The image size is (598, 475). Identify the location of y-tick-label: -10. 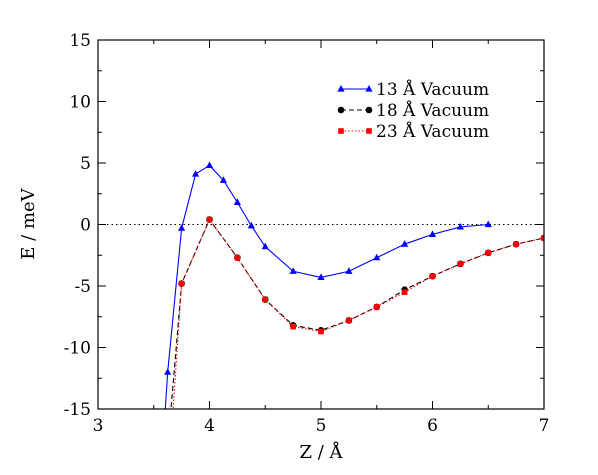
(77, 349).